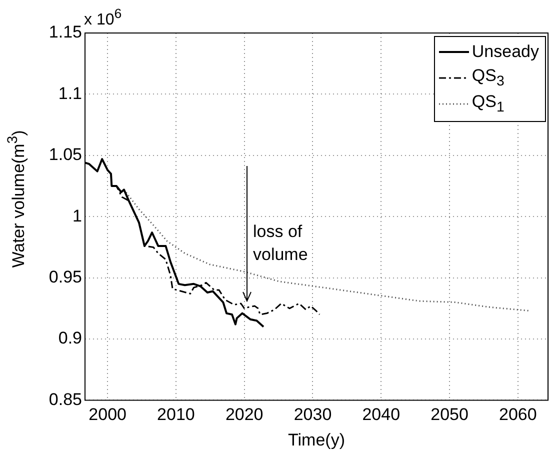 The width and height of the screenshot is (549, 453). I want to click on y-tick-label: 1.15, so click(65, 32).